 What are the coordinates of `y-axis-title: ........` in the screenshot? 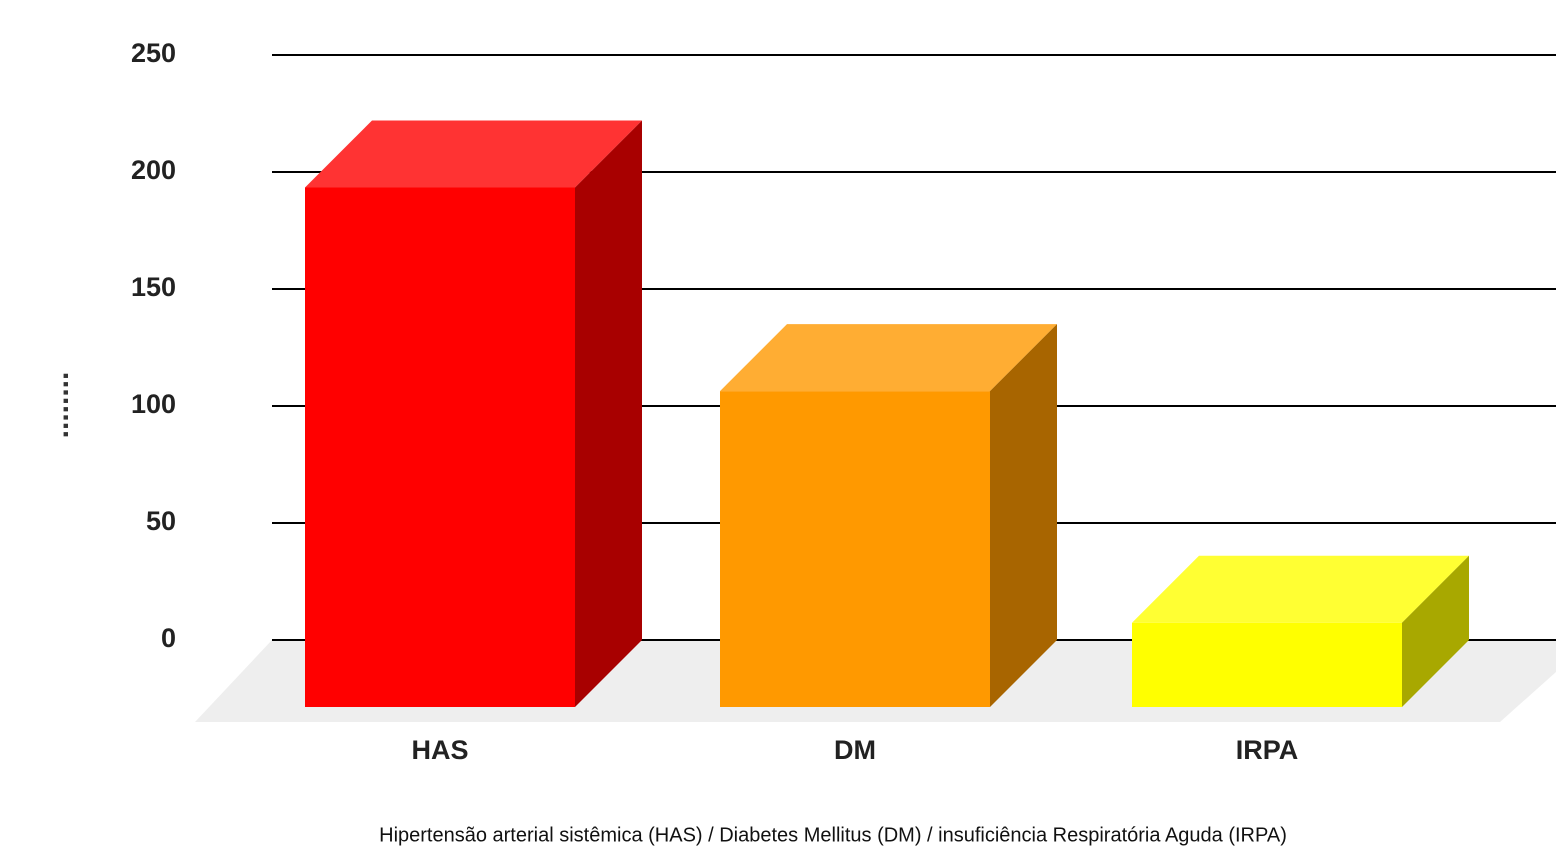 It's located at (58, 405).